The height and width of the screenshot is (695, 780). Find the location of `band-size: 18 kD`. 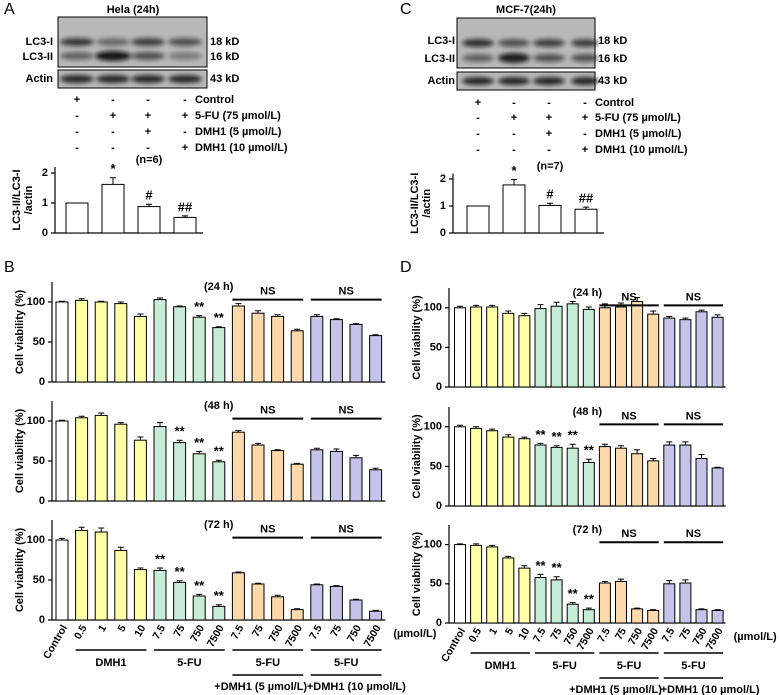

band-size: 18 kD is located at coordinates (612, 41).